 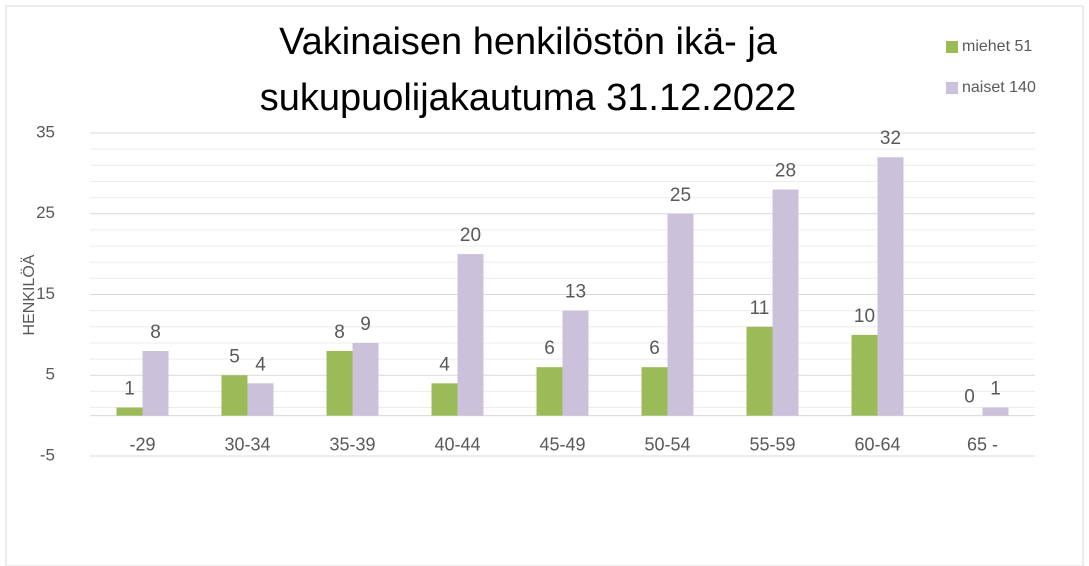 I want to click on x-tick-label: 60-64, so click(x=877, y=444).